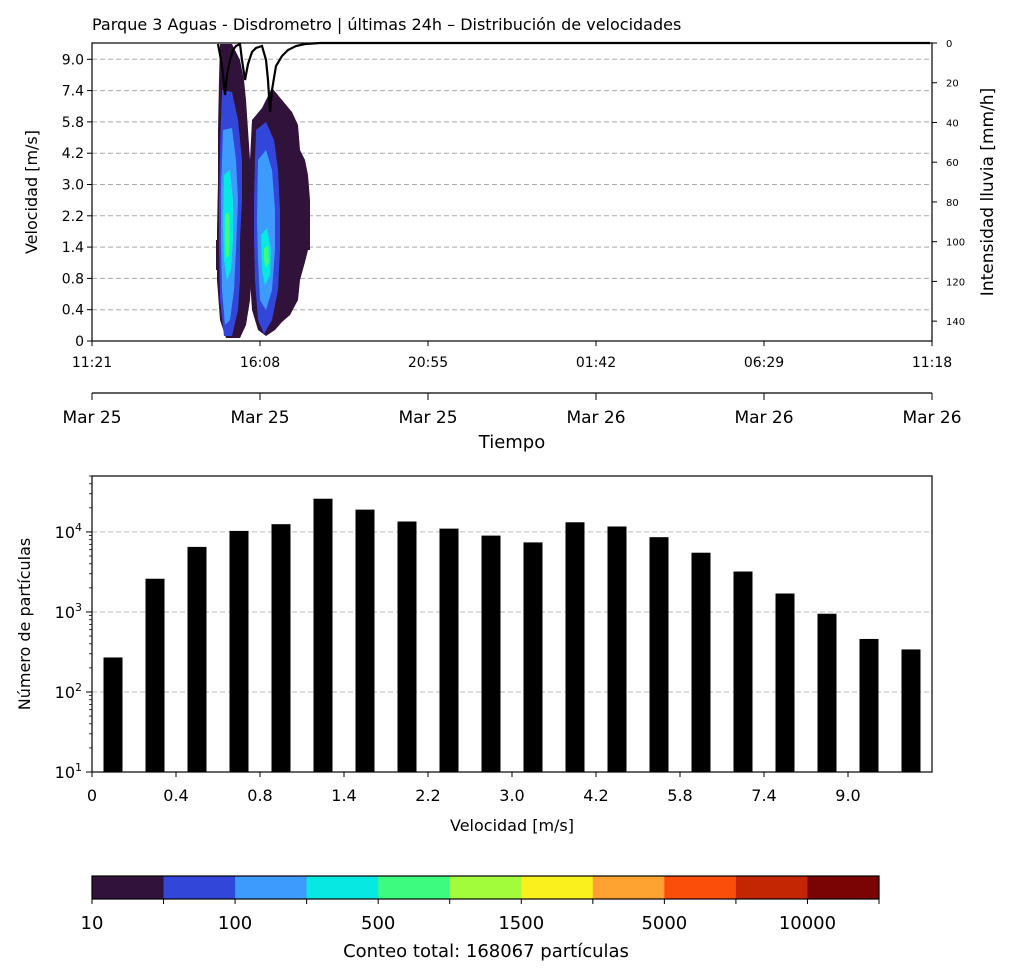 The height and width of the screenshot is (977, 1013). I want to click on bar-y-tick-label: 10³, so click(68, 611).